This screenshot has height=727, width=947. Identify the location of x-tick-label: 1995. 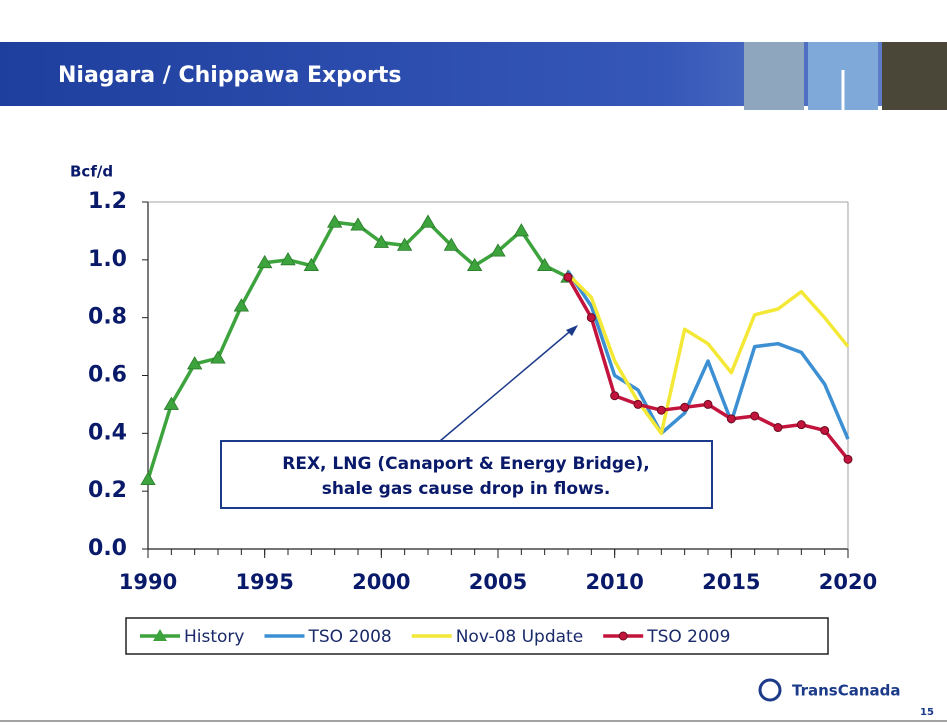
(264, 582).